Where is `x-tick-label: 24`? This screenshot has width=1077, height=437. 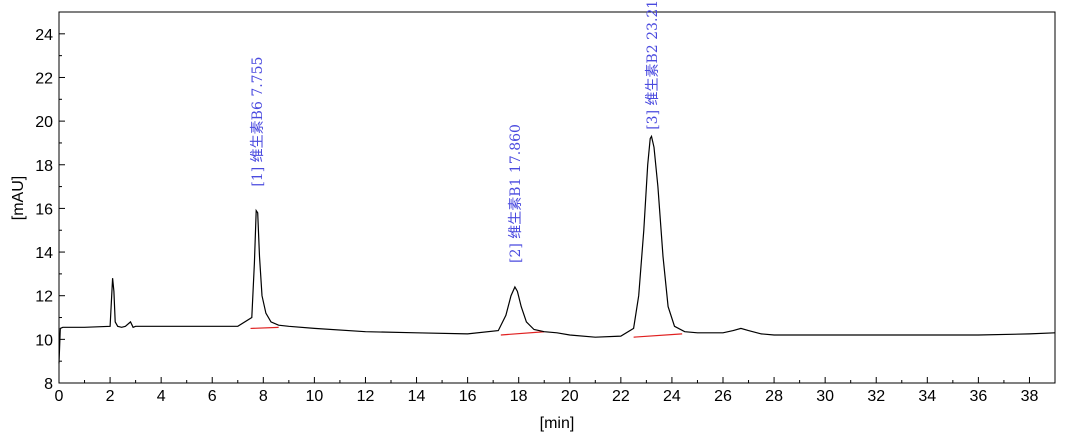 x-tick-label: 24 is located at coordinates (672, 396).